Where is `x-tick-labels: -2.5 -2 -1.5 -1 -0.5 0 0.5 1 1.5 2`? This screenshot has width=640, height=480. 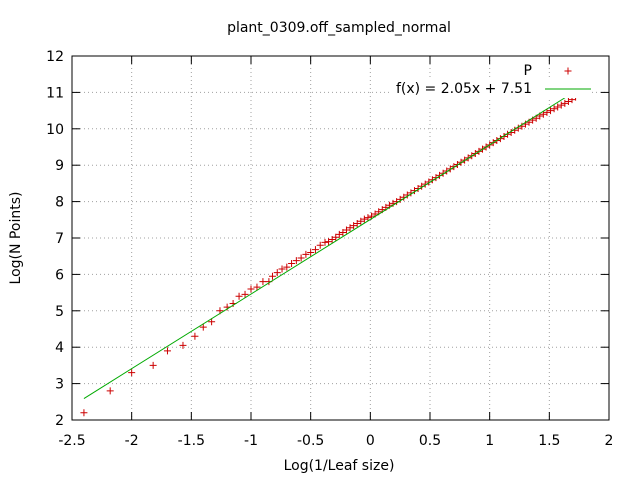 x-tick-labels: -2.5 -2 -1.5 -1 -0.5 0 0.5 1 1.5 2 is located at coordinates (335, 441).